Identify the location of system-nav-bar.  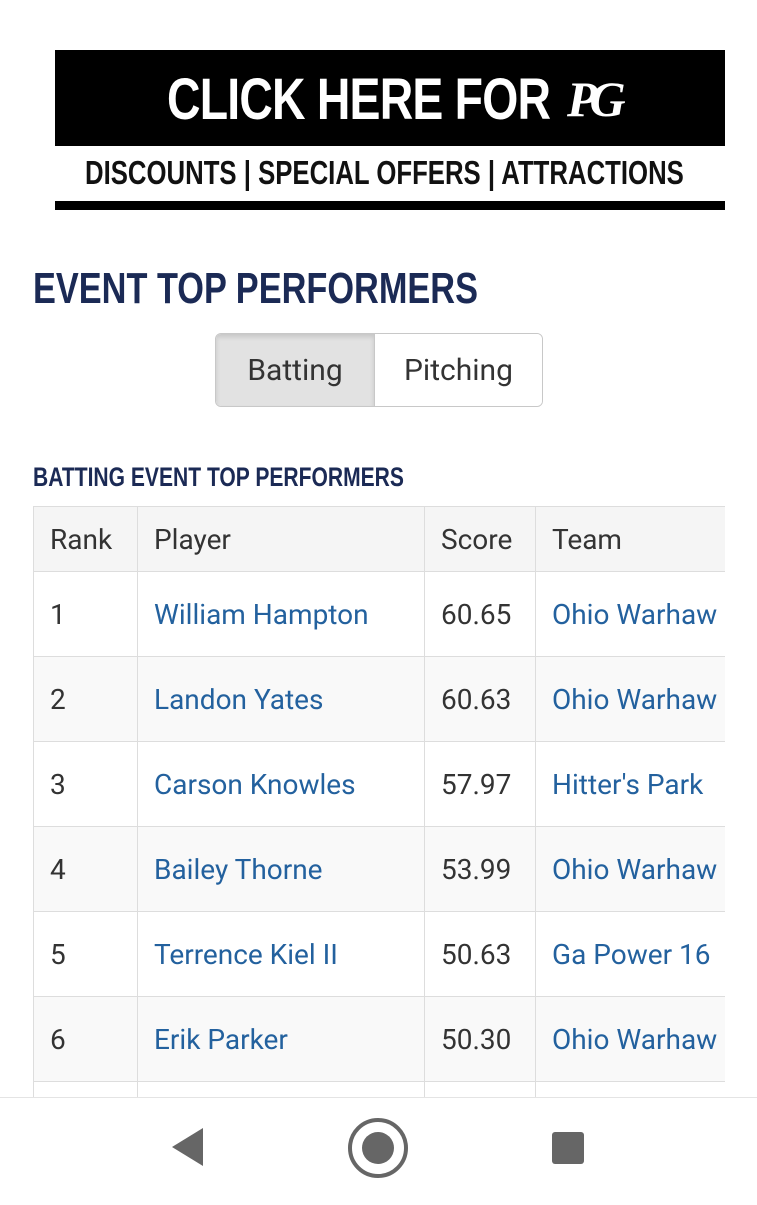
(378, 1149).